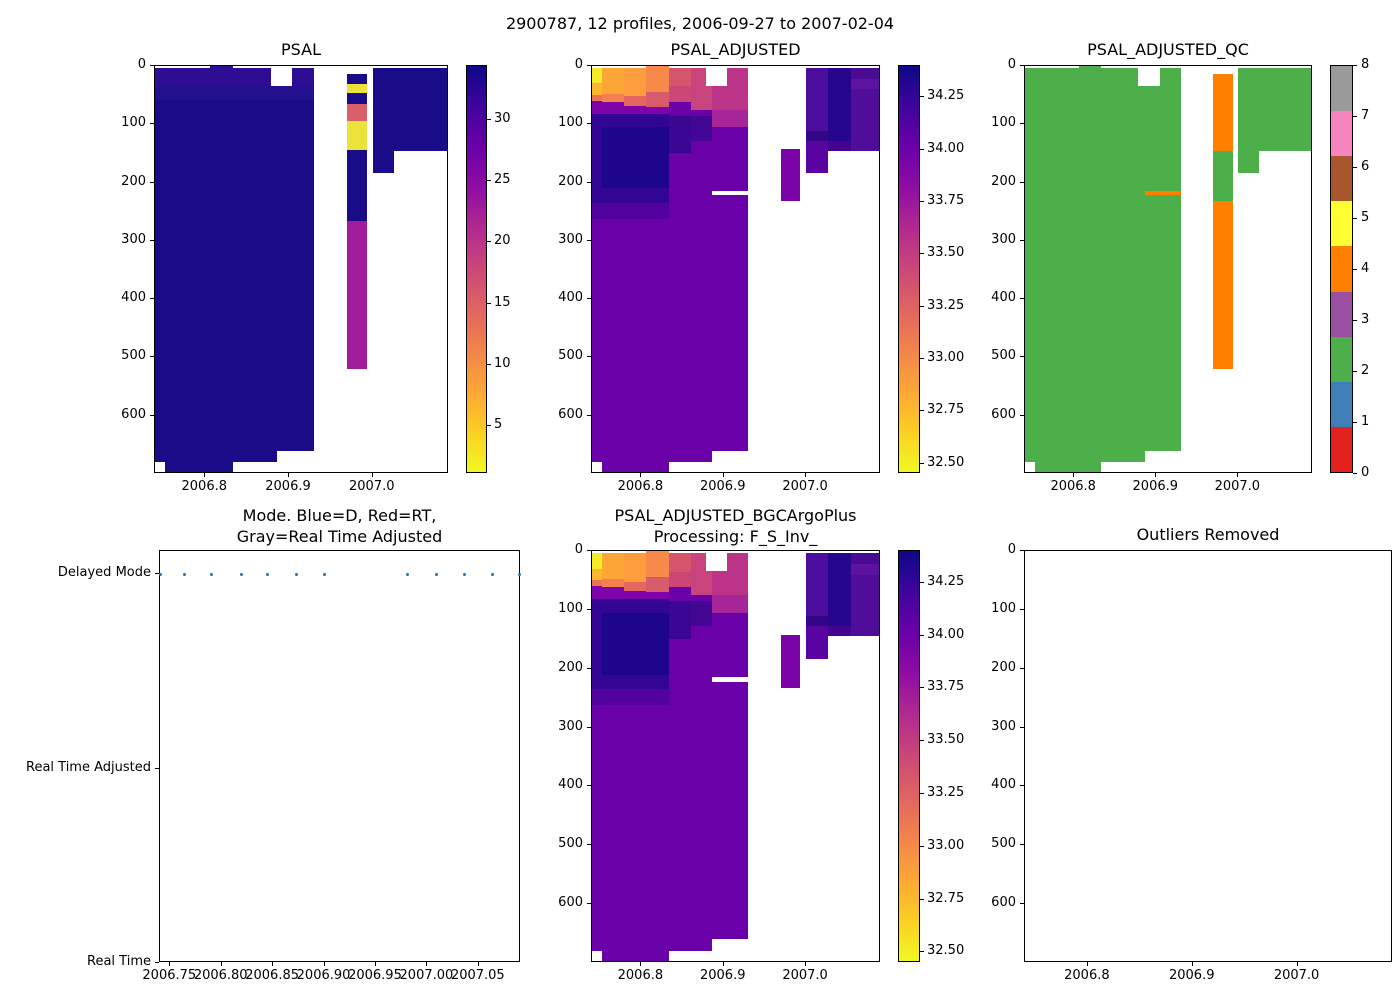 The height and width of the screenshot is (1000, 1400). Describe the element at coordinates (1003, 298) in the screenshot. I see `y-tick-label: 400` at that location.